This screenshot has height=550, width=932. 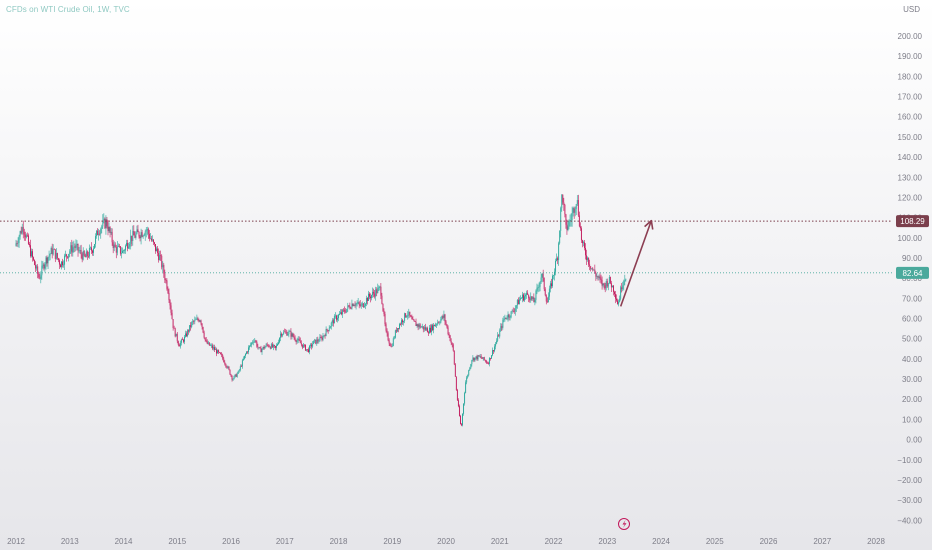 What do you see at coordinates (822, 541) in the screenshot?
I see `x-tick-label: 2027` at bounding box center [822, 541].